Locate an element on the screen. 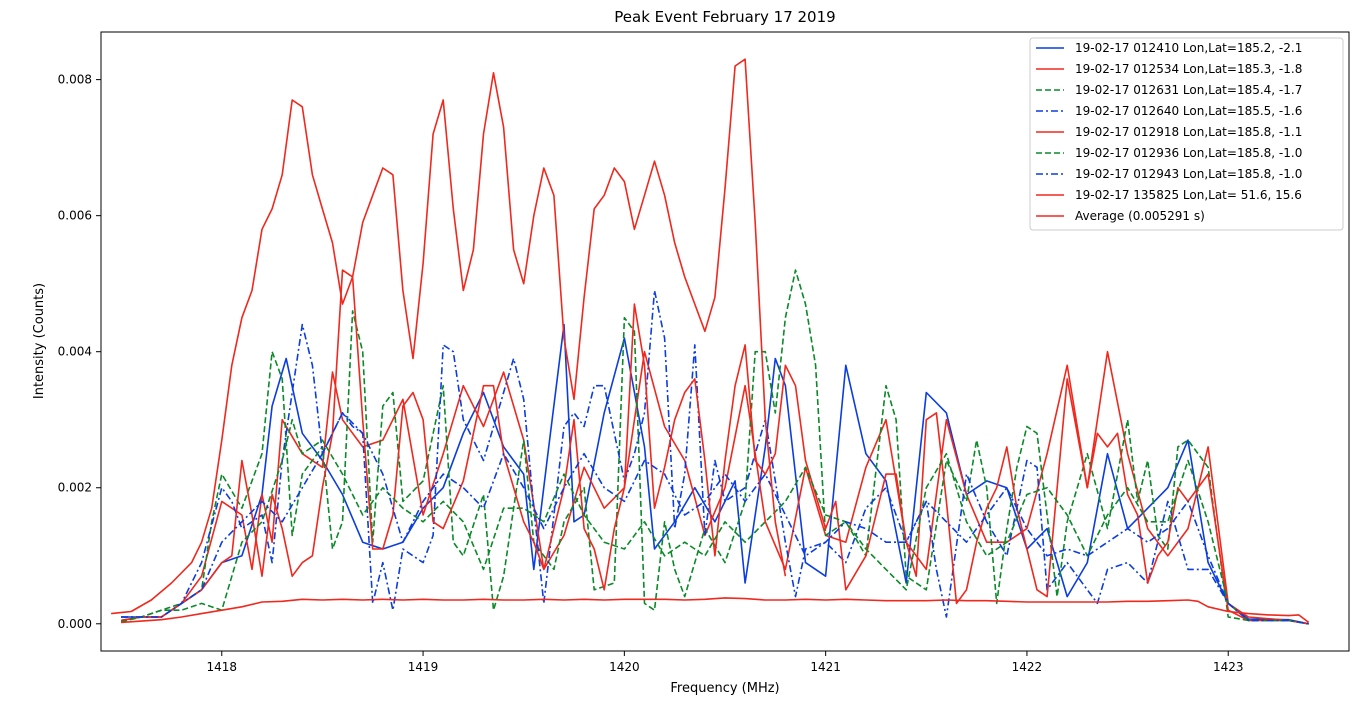 The image size is (1362, 701). legend-label-7: 19-02-17 012943 Lon,Lat=185.8, -1.0 is located at coordinates (1188, 174).